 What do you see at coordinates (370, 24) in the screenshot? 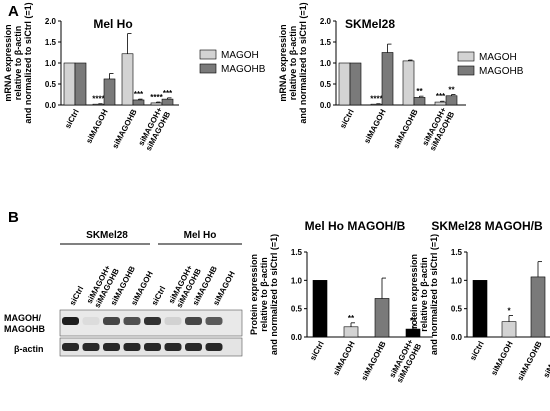
I see `chart-title: SKMel28` at bounding box center [370, 24].